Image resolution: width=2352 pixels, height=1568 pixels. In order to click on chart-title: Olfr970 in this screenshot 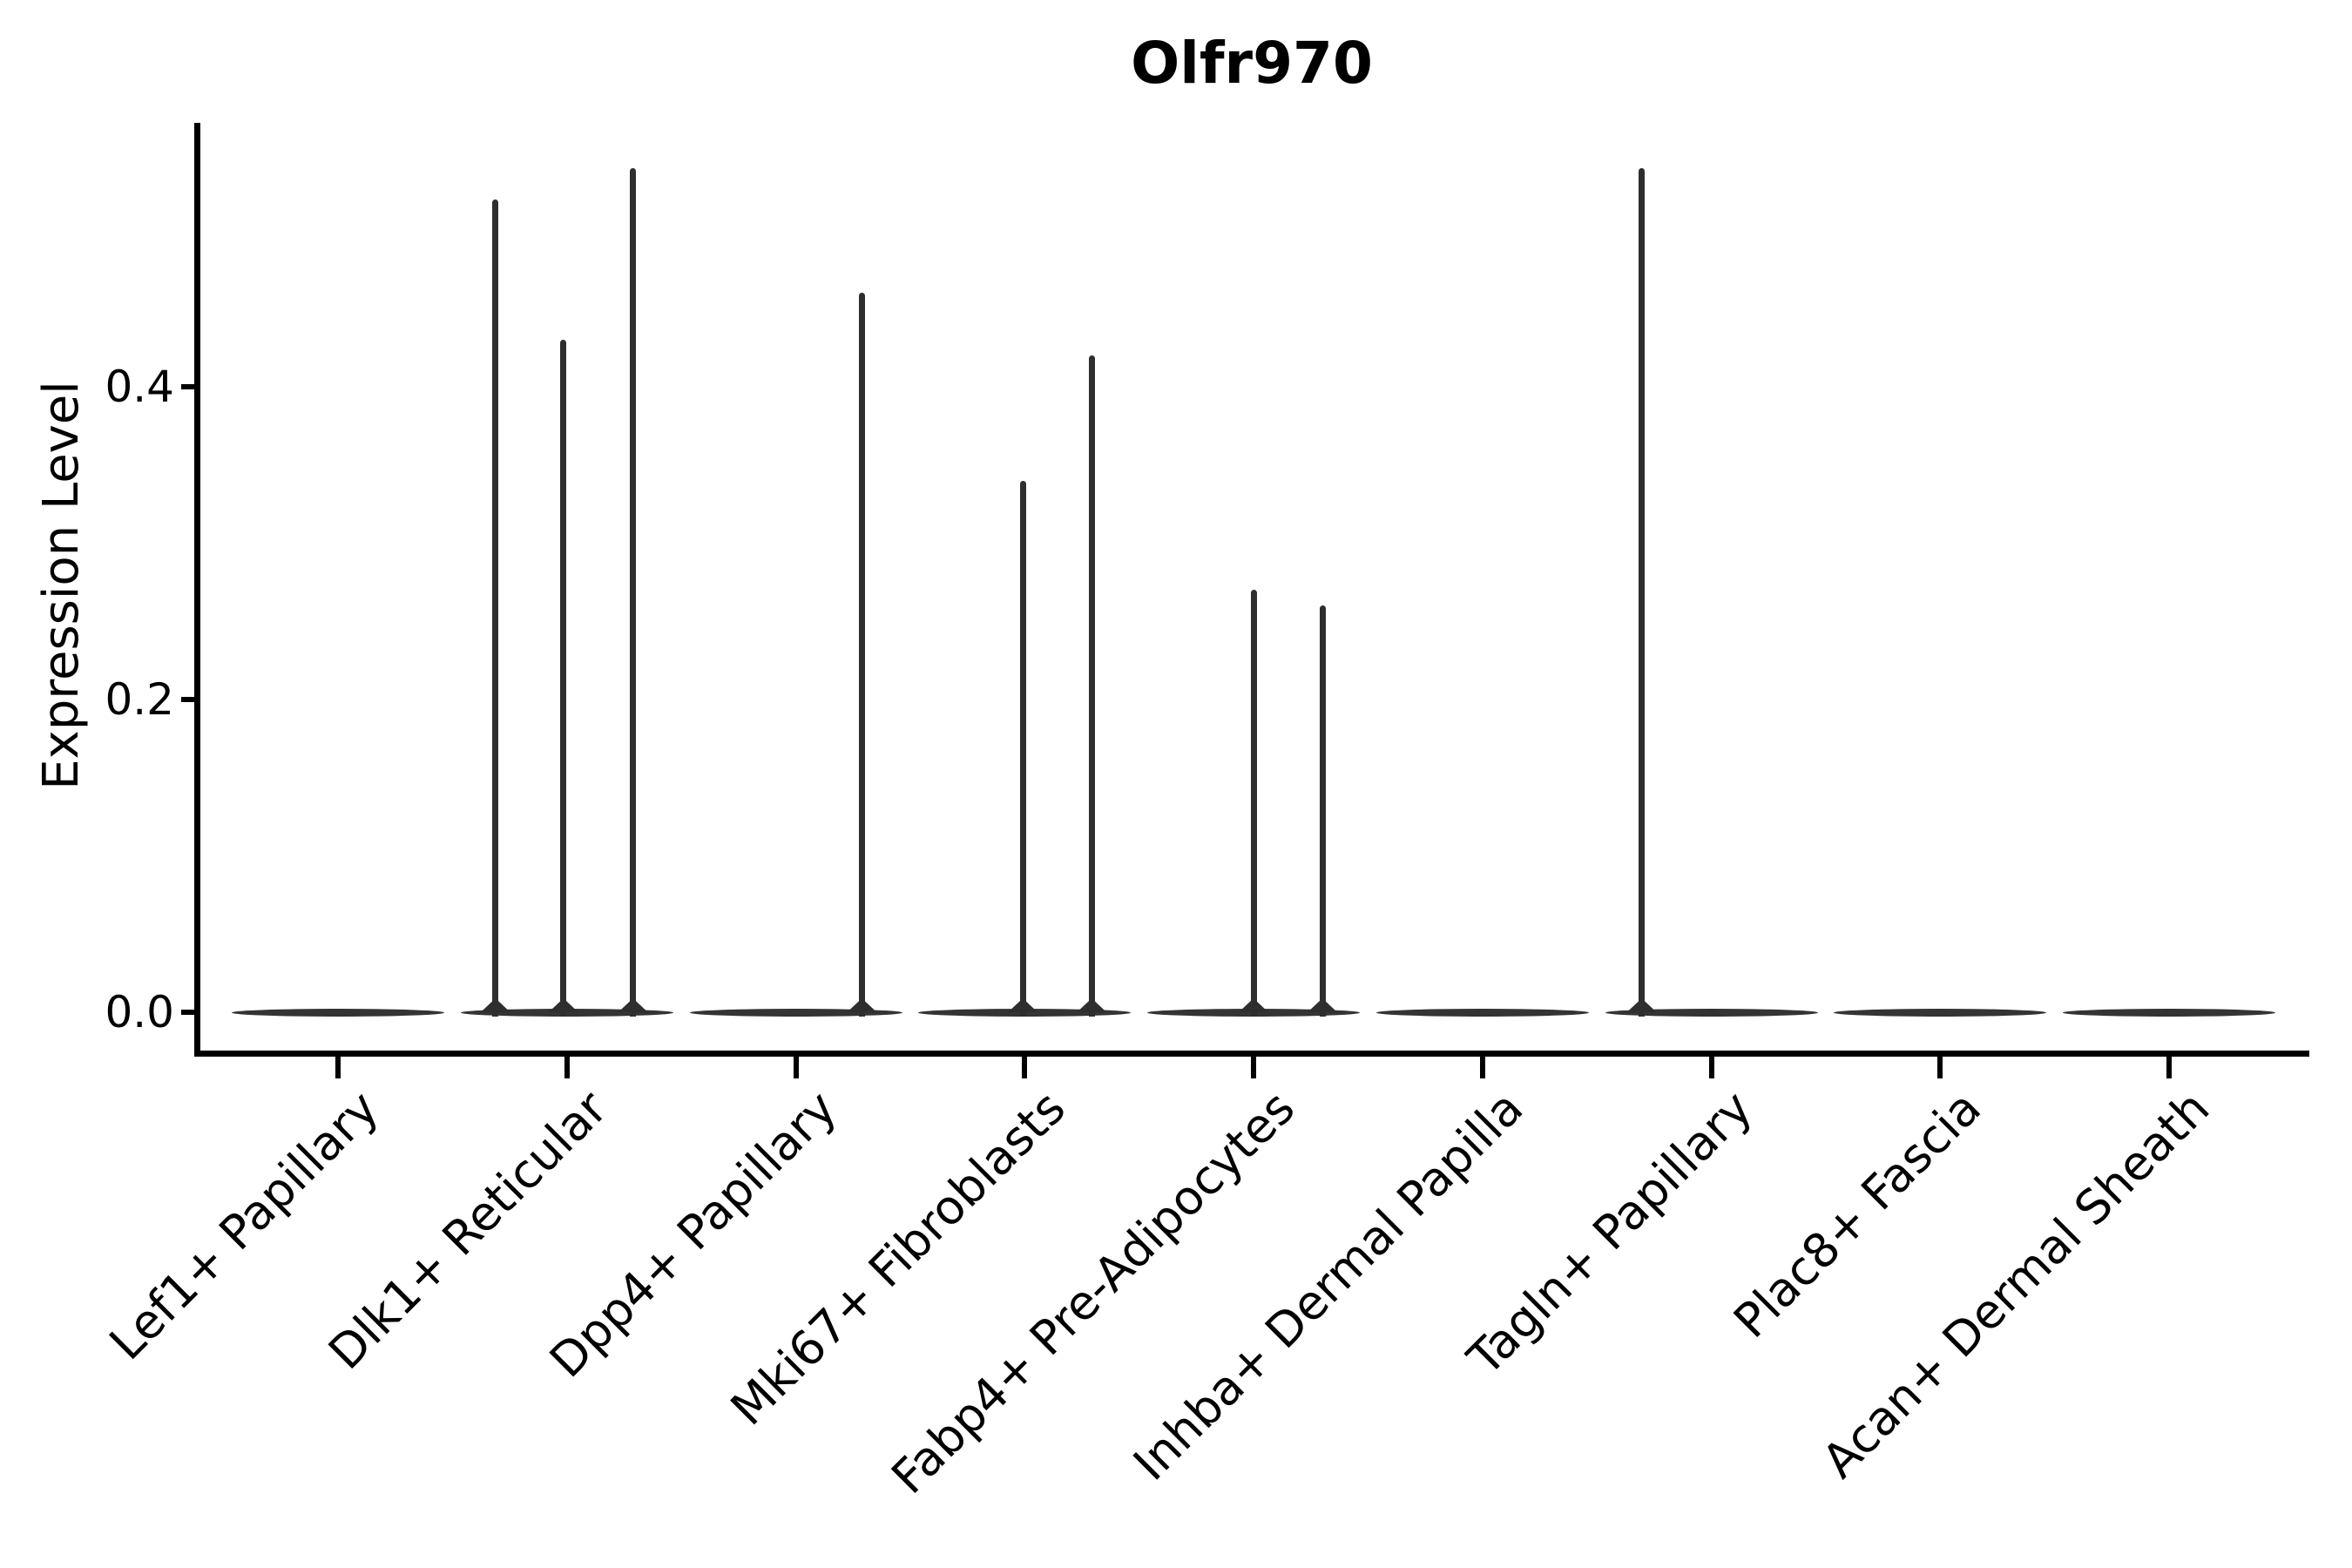, I will do `click(1252, 64)`.